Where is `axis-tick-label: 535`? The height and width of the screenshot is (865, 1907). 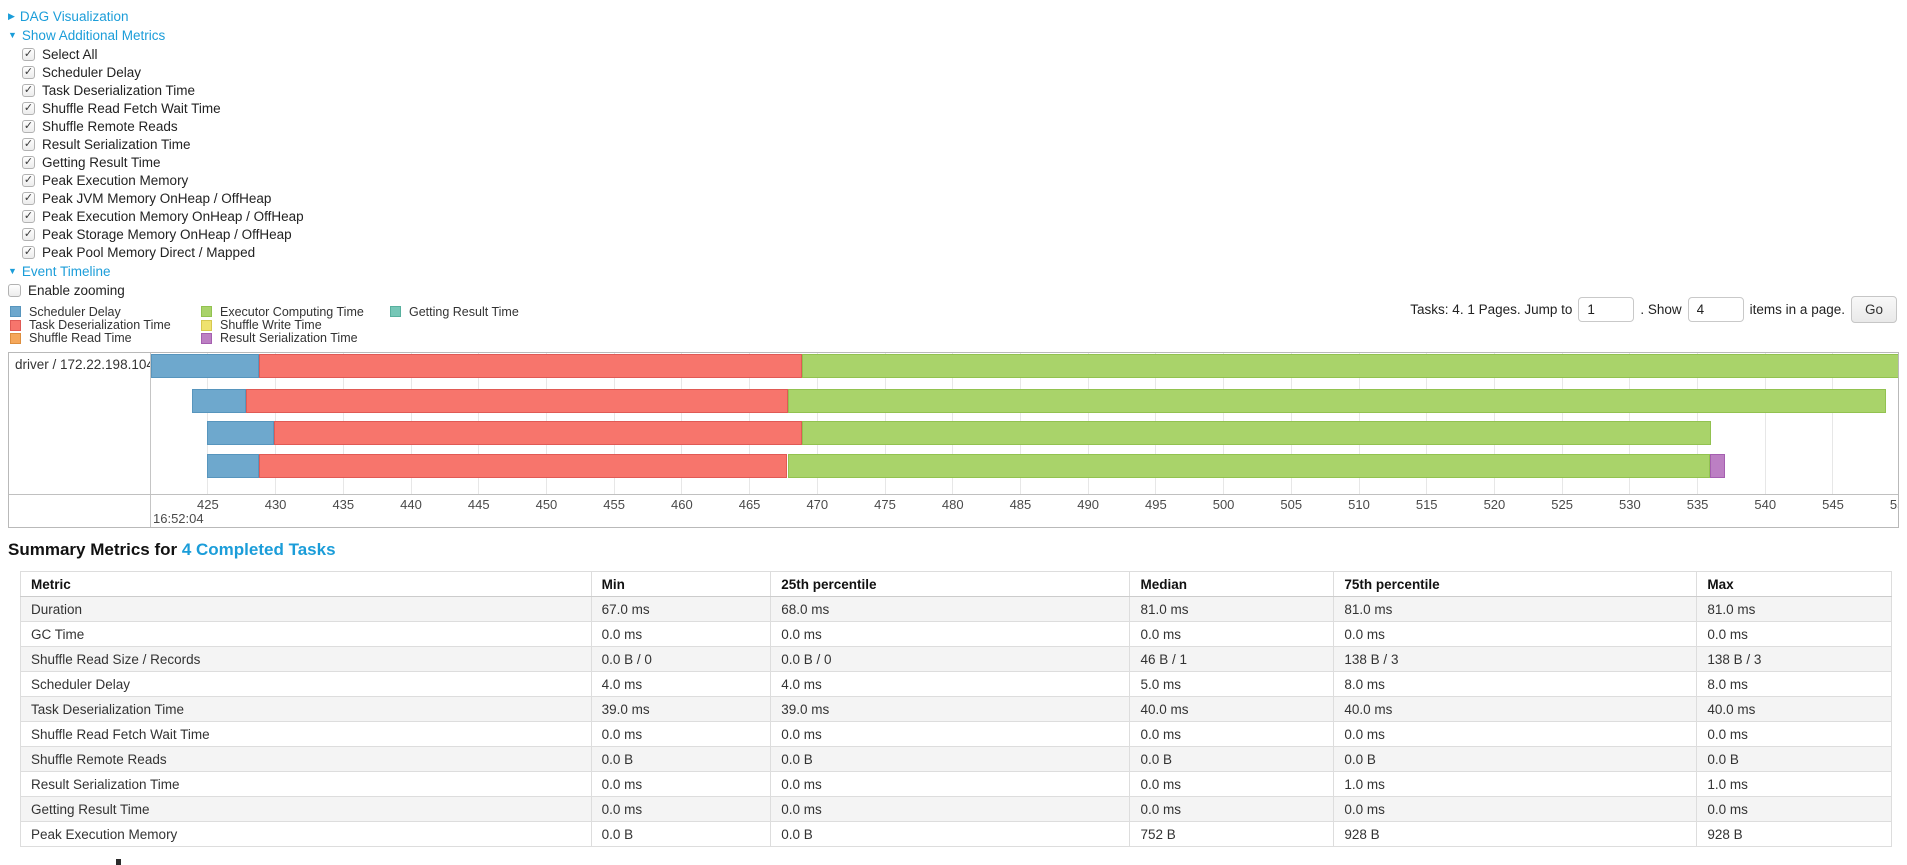 axis-tick-label: 535 is located at coordinates (1697, 504).